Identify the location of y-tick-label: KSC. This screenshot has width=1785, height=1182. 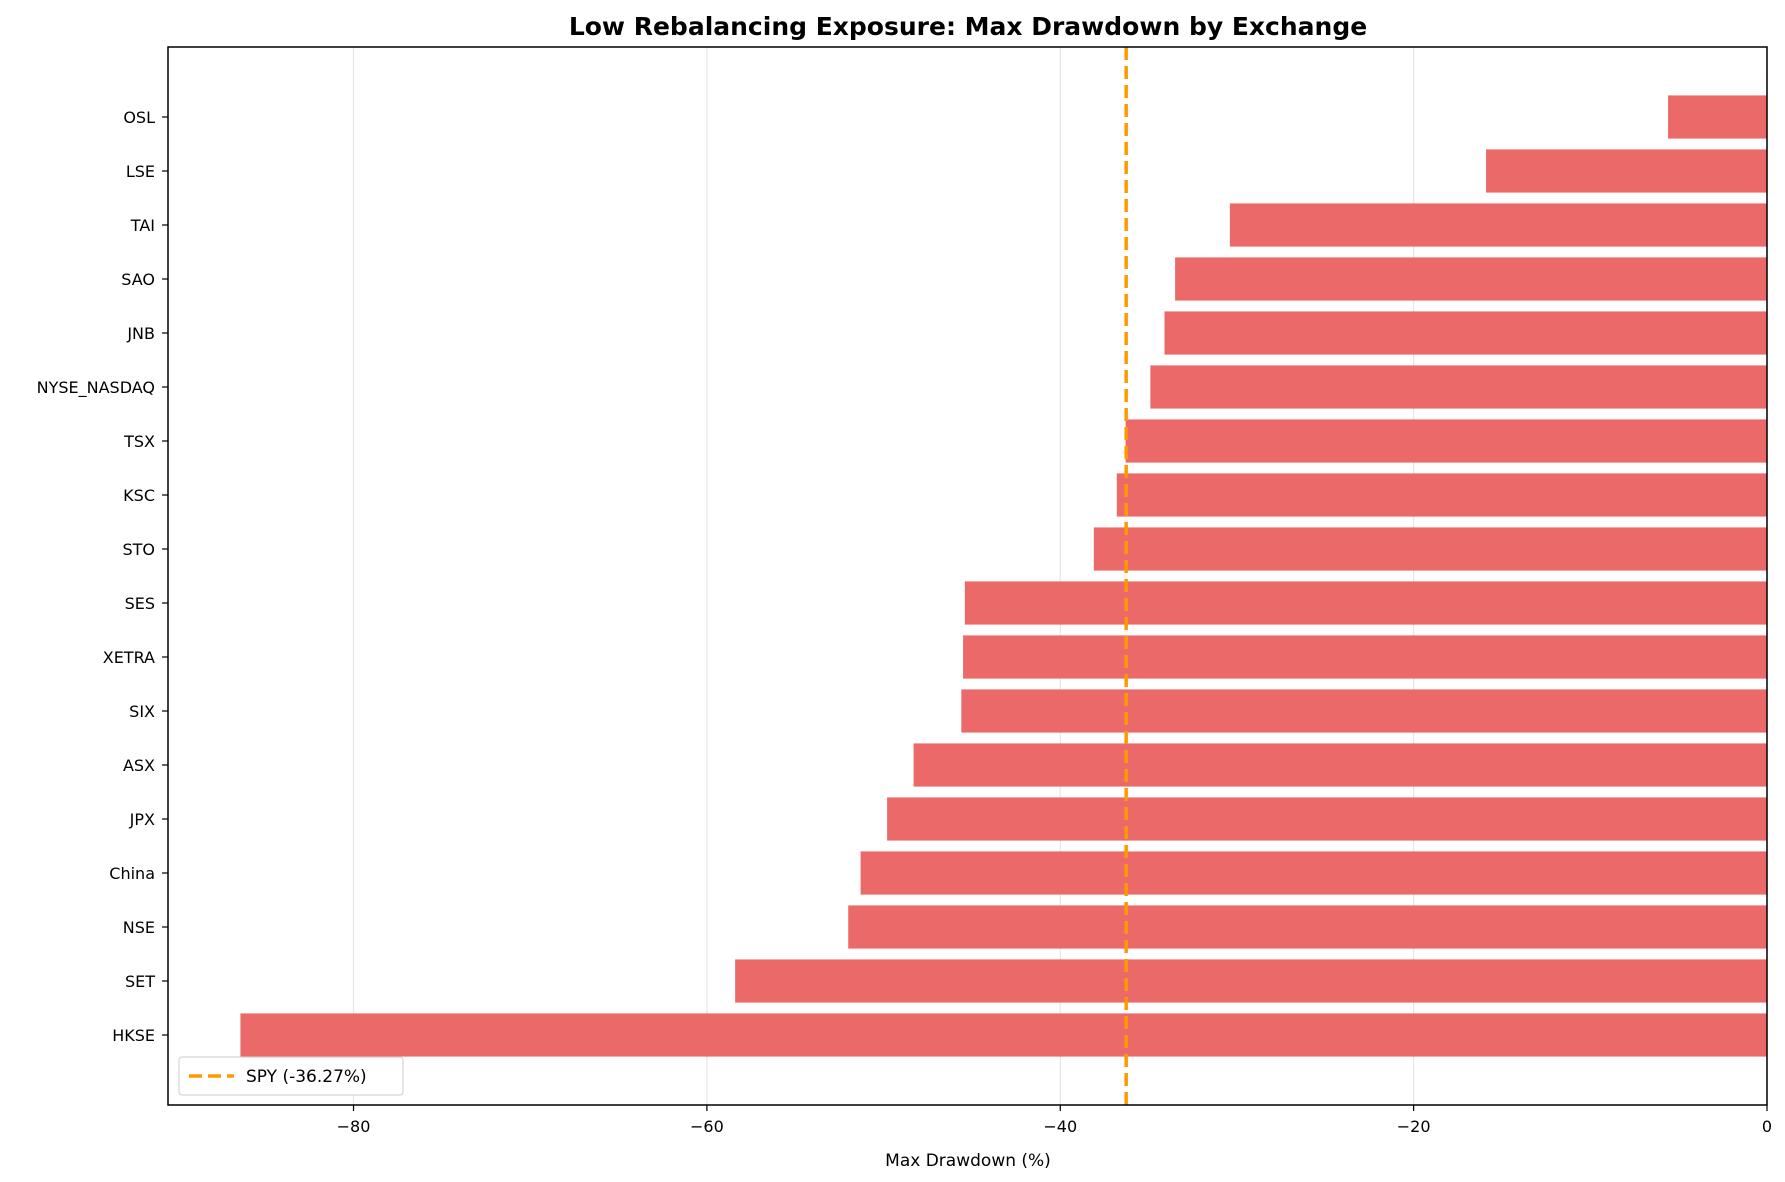
(139, 495).